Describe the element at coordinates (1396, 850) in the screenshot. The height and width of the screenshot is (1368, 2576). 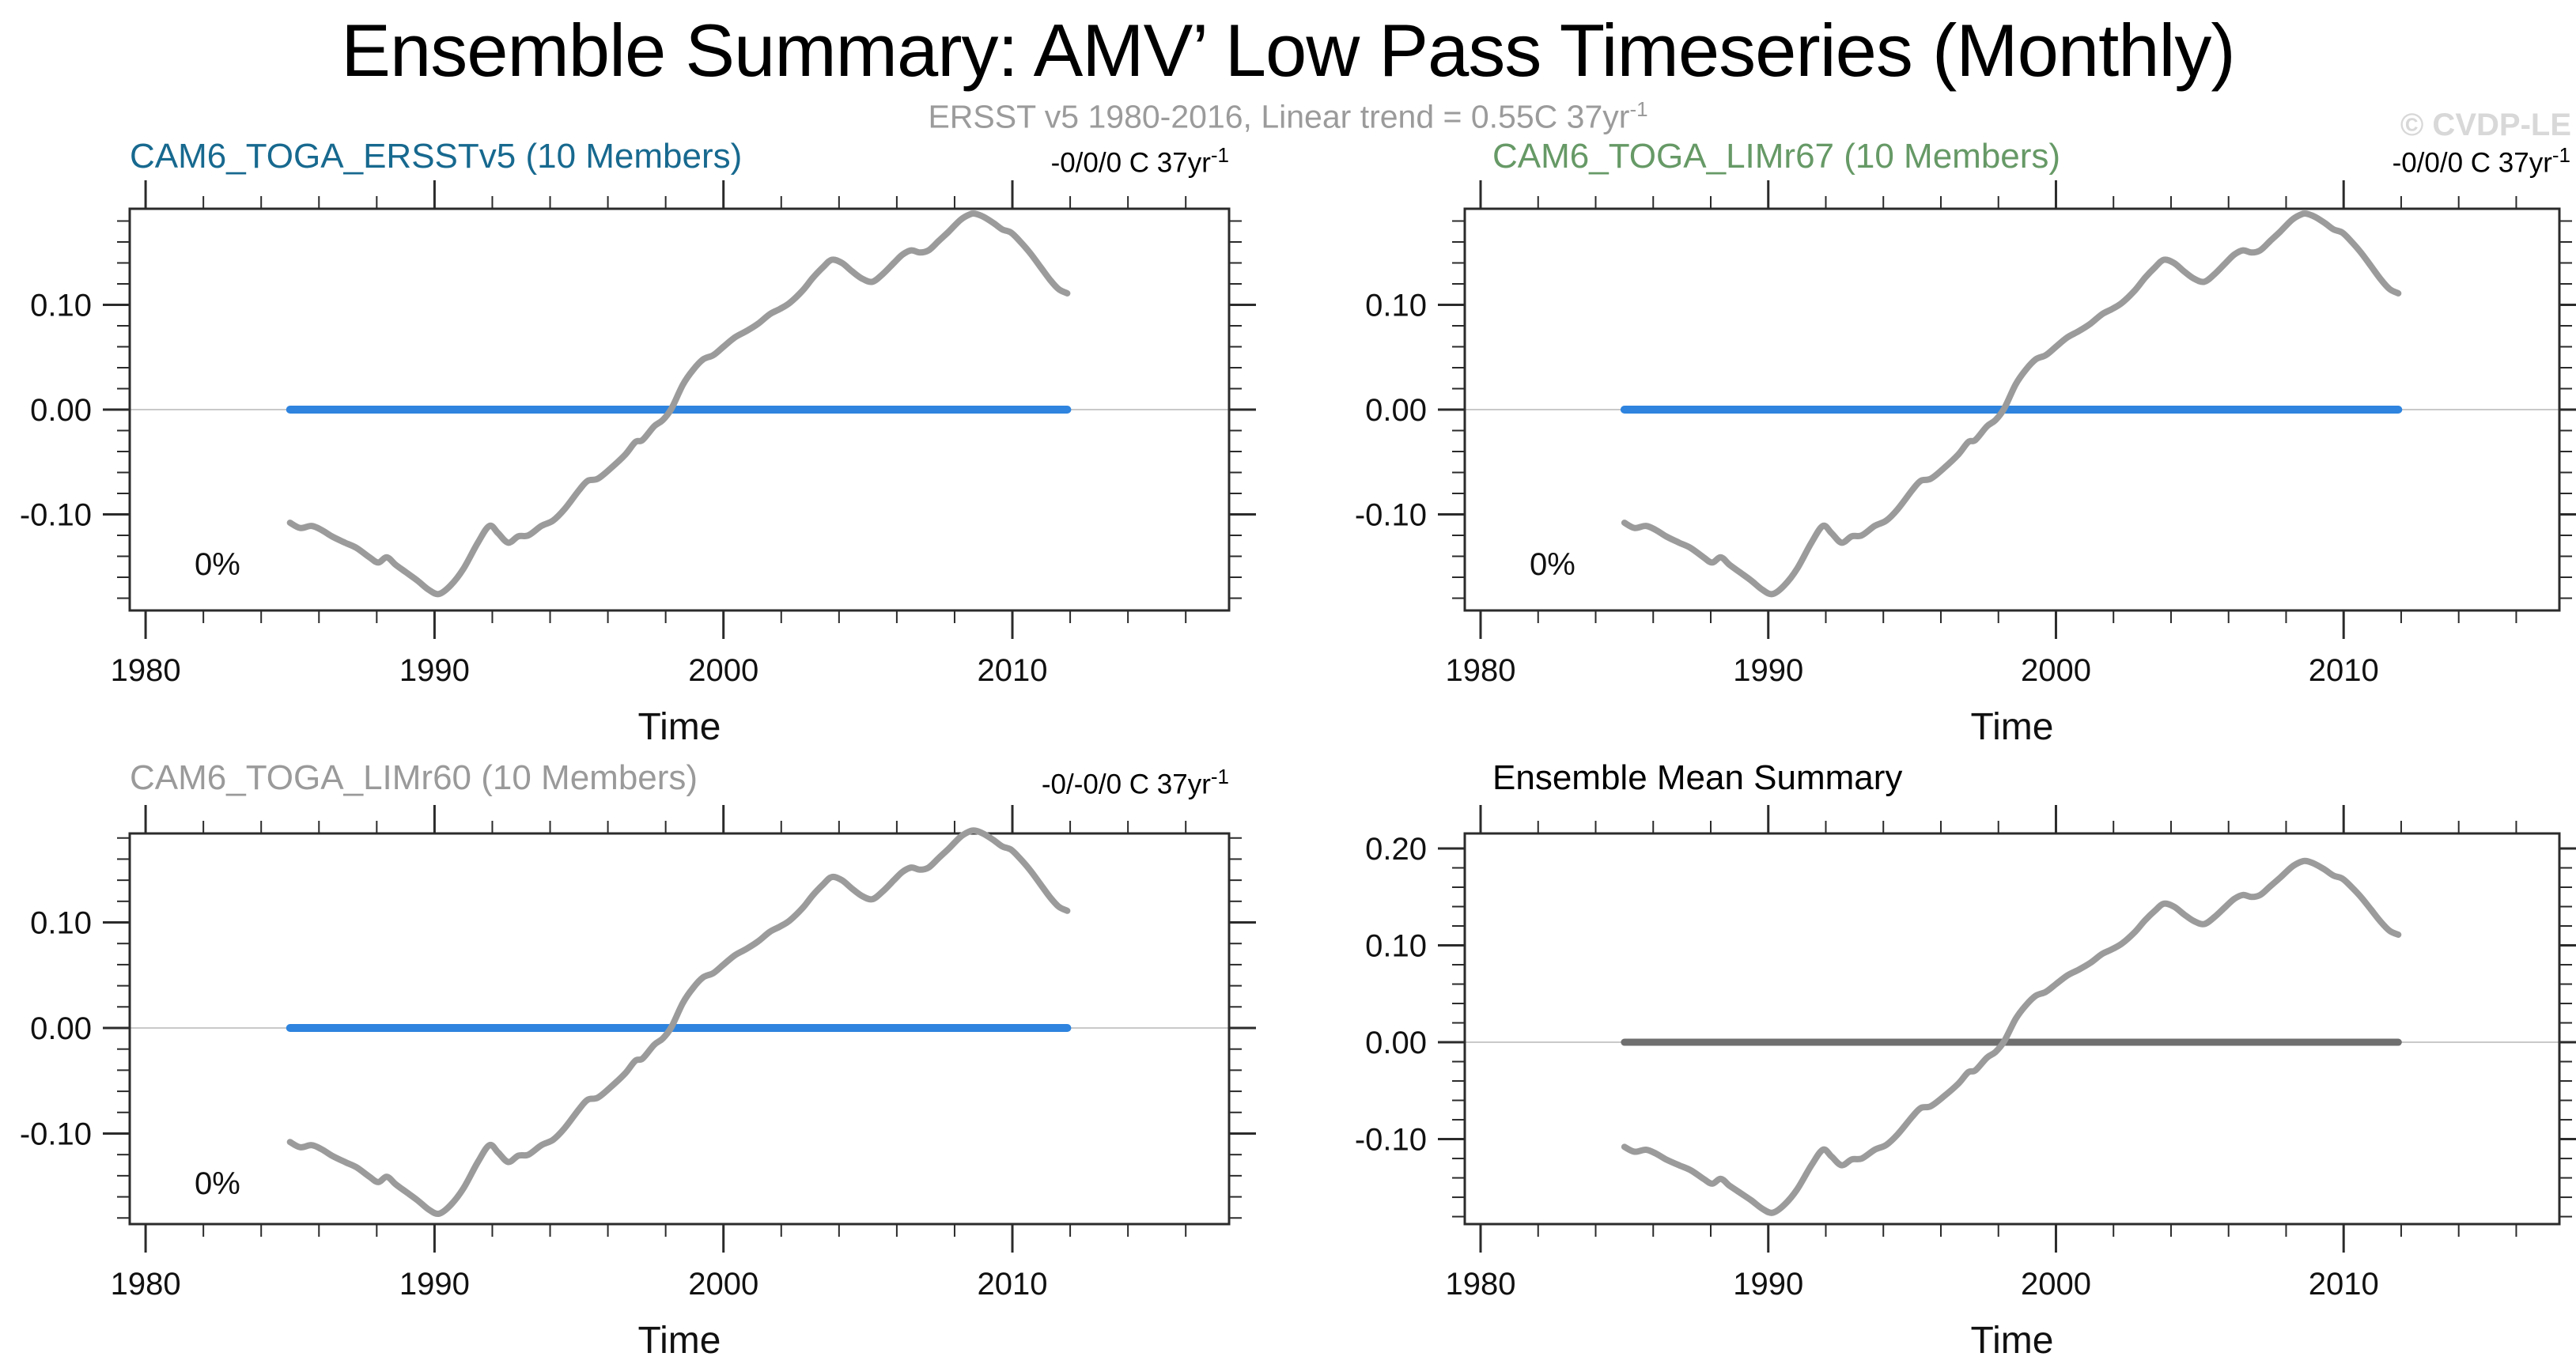
I see `y-tick-label: 0.20` at that location.